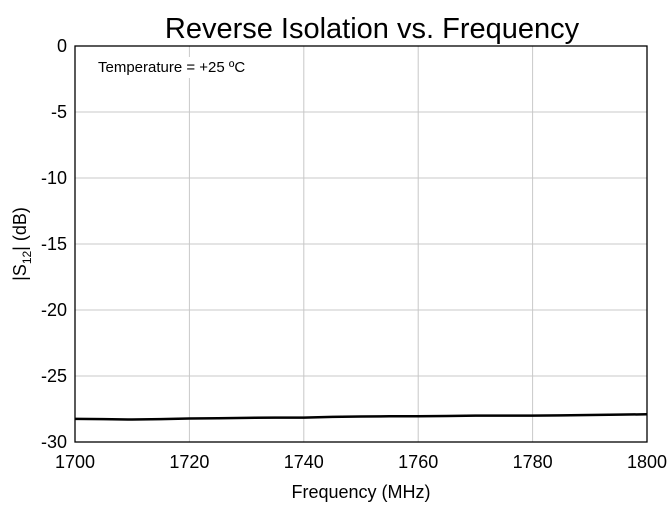 The image size is (672, 506). Describe the element at coordinates (62, 46) in the screenshot. I see `y-tick-label: 0` at that location.